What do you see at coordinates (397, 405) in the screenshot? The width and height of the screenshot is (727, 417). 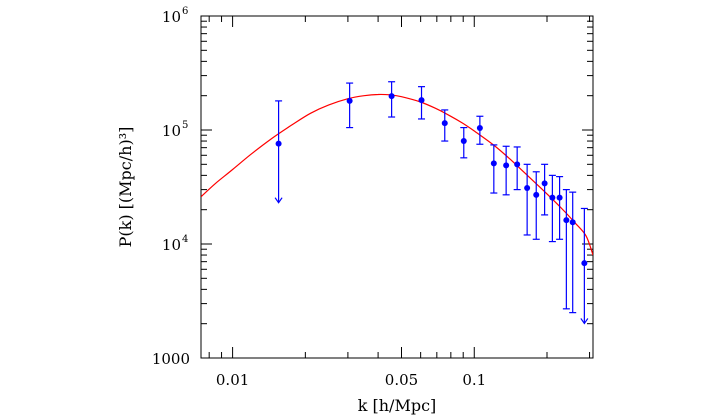 I see `x-axis-label: k [h/Mpc]` at bounding box center [397, 405].